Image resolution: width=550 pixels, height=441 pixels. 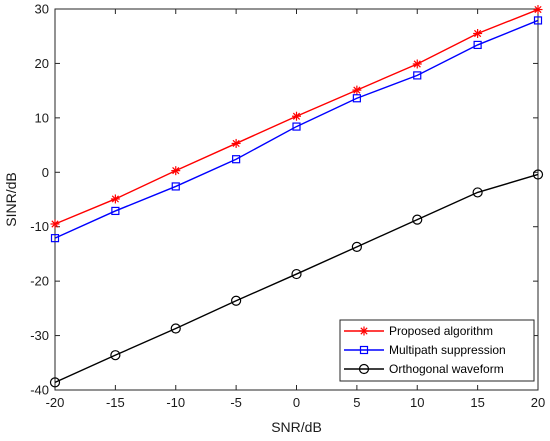 I want to click on x-tick-label: 20, so click(x=538, y=402).